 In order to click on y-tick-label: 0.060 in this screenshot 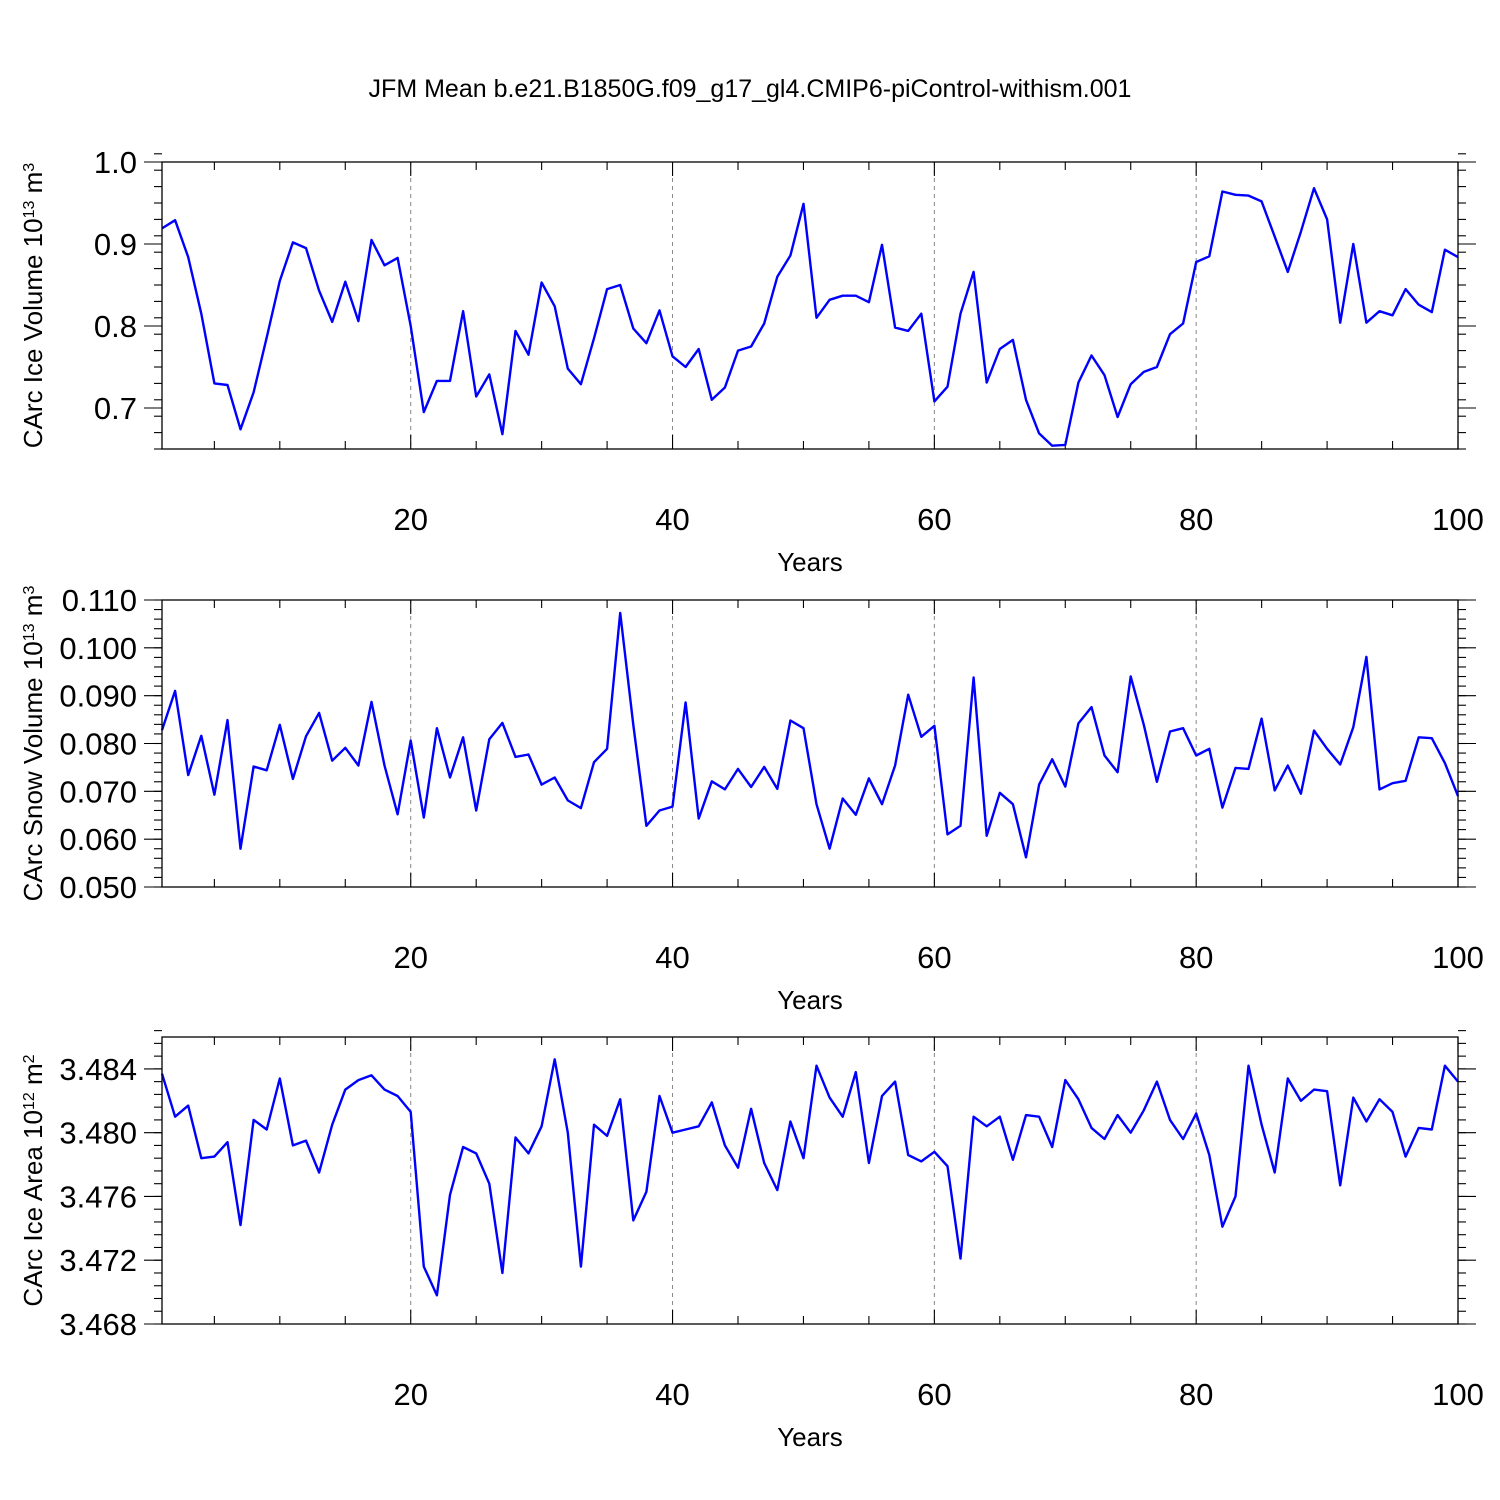, I will do `click(98, 839)`.